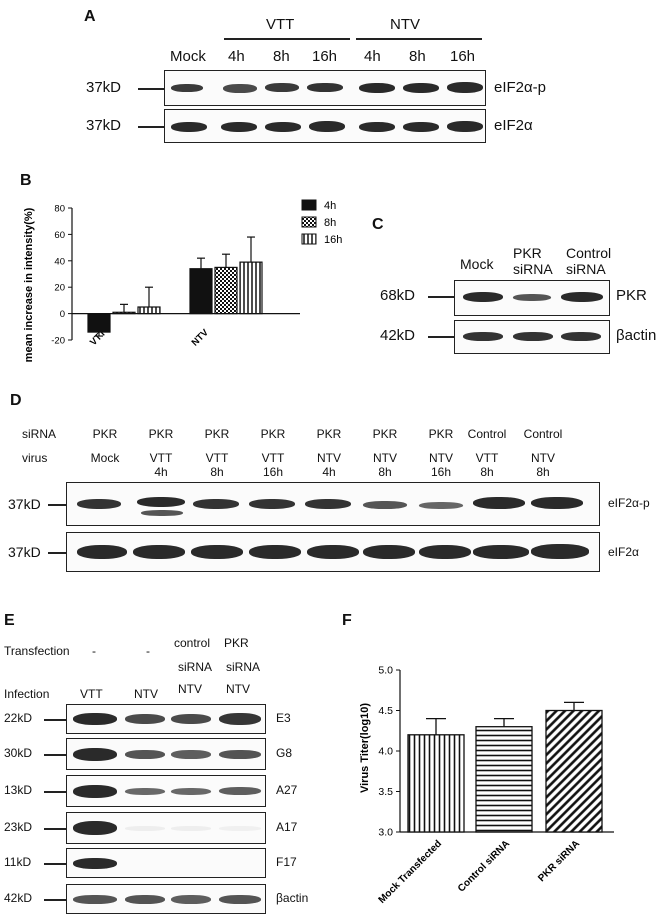 The height and width of the screenshot is (920, 660). What do you see at coordinates (59, 261) in the screenshot?
I see `y-tick-label: 40` at bounding box center [59, 261].